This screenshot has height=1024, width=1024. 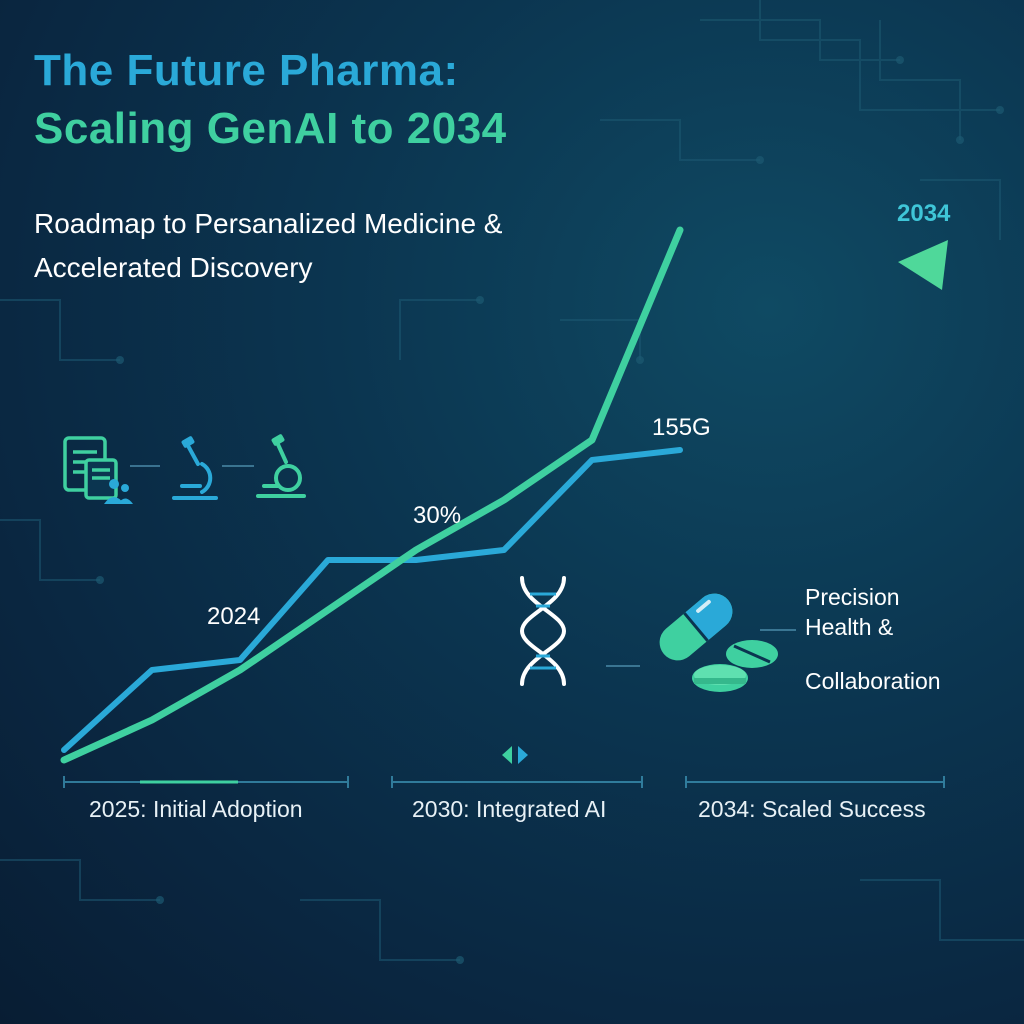 What do you see at coordinates (437, 515) in the screenshot?
I see `annotation-30-percent: 30%` at bounding box center [437, 515].